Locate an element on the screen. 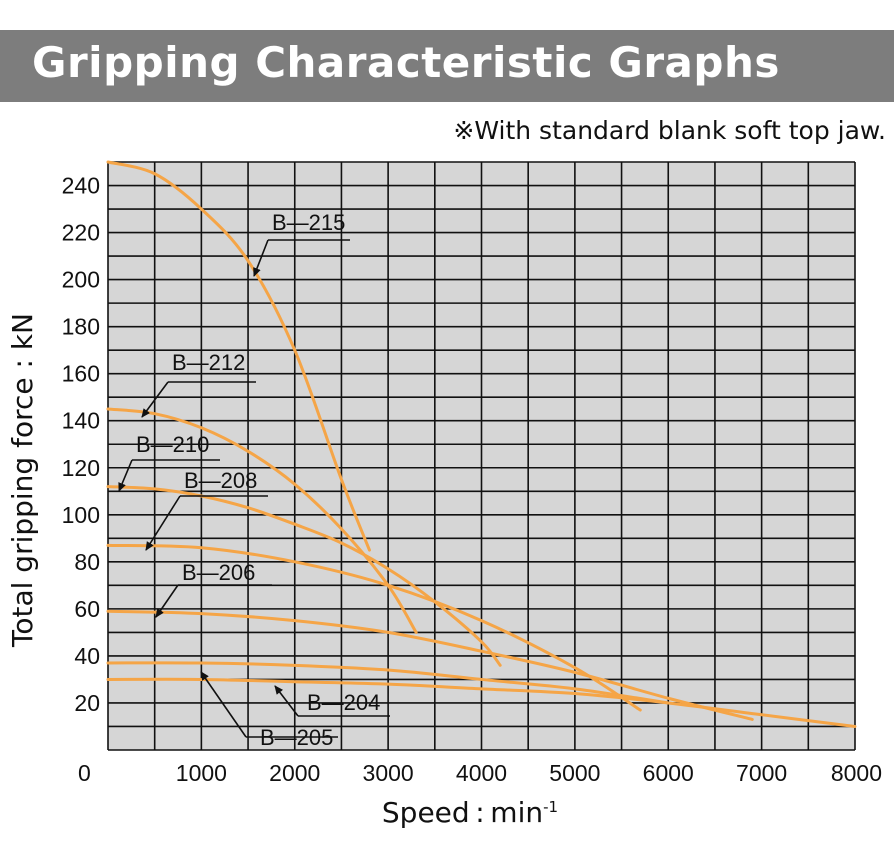  y-tick-label: 240 is located at coordinates (81, 186).